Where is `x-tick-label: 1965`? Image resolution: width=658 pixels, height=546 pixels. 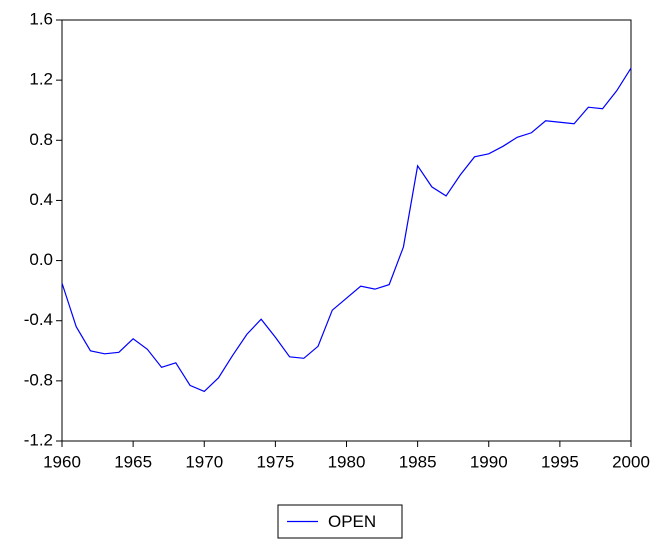 x-tick-label: 1965 is located at coordinates (133, 461).